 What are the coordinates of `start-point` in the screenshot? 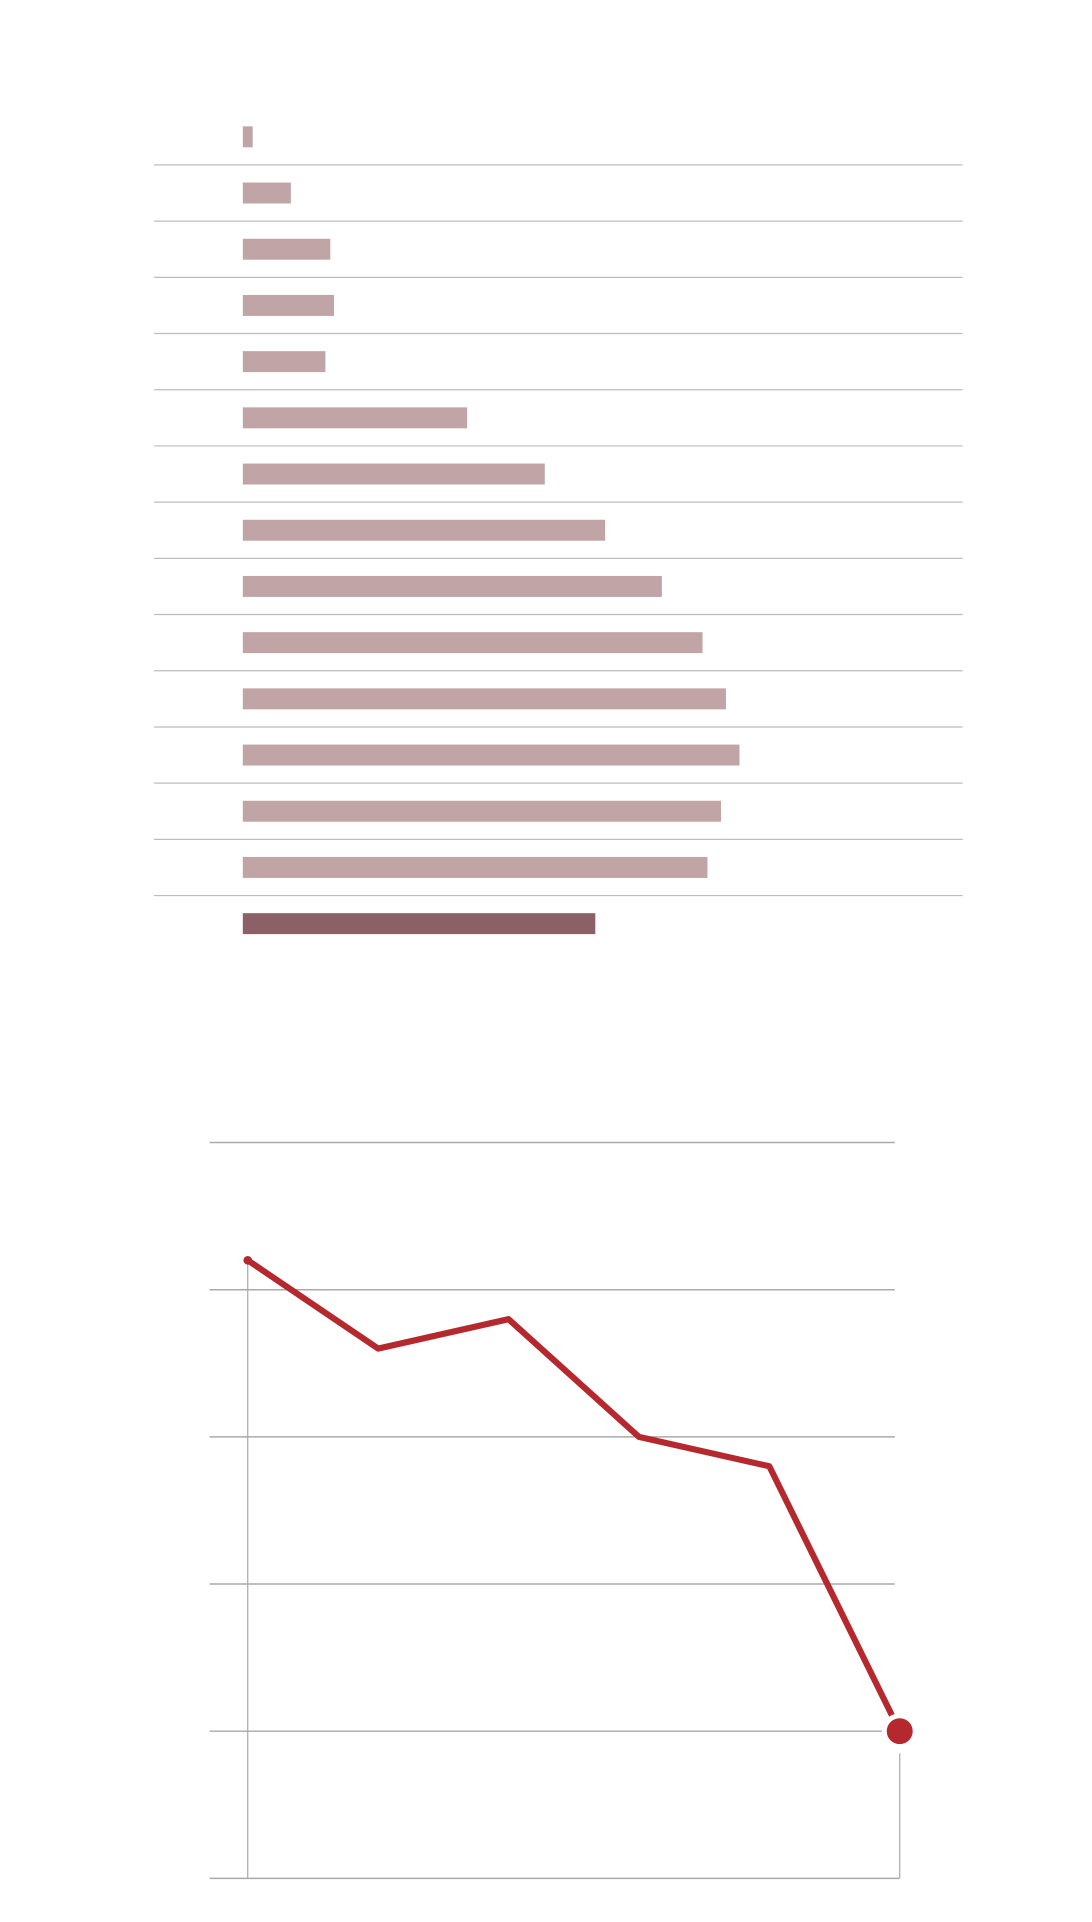 It's located at (248, 1260).